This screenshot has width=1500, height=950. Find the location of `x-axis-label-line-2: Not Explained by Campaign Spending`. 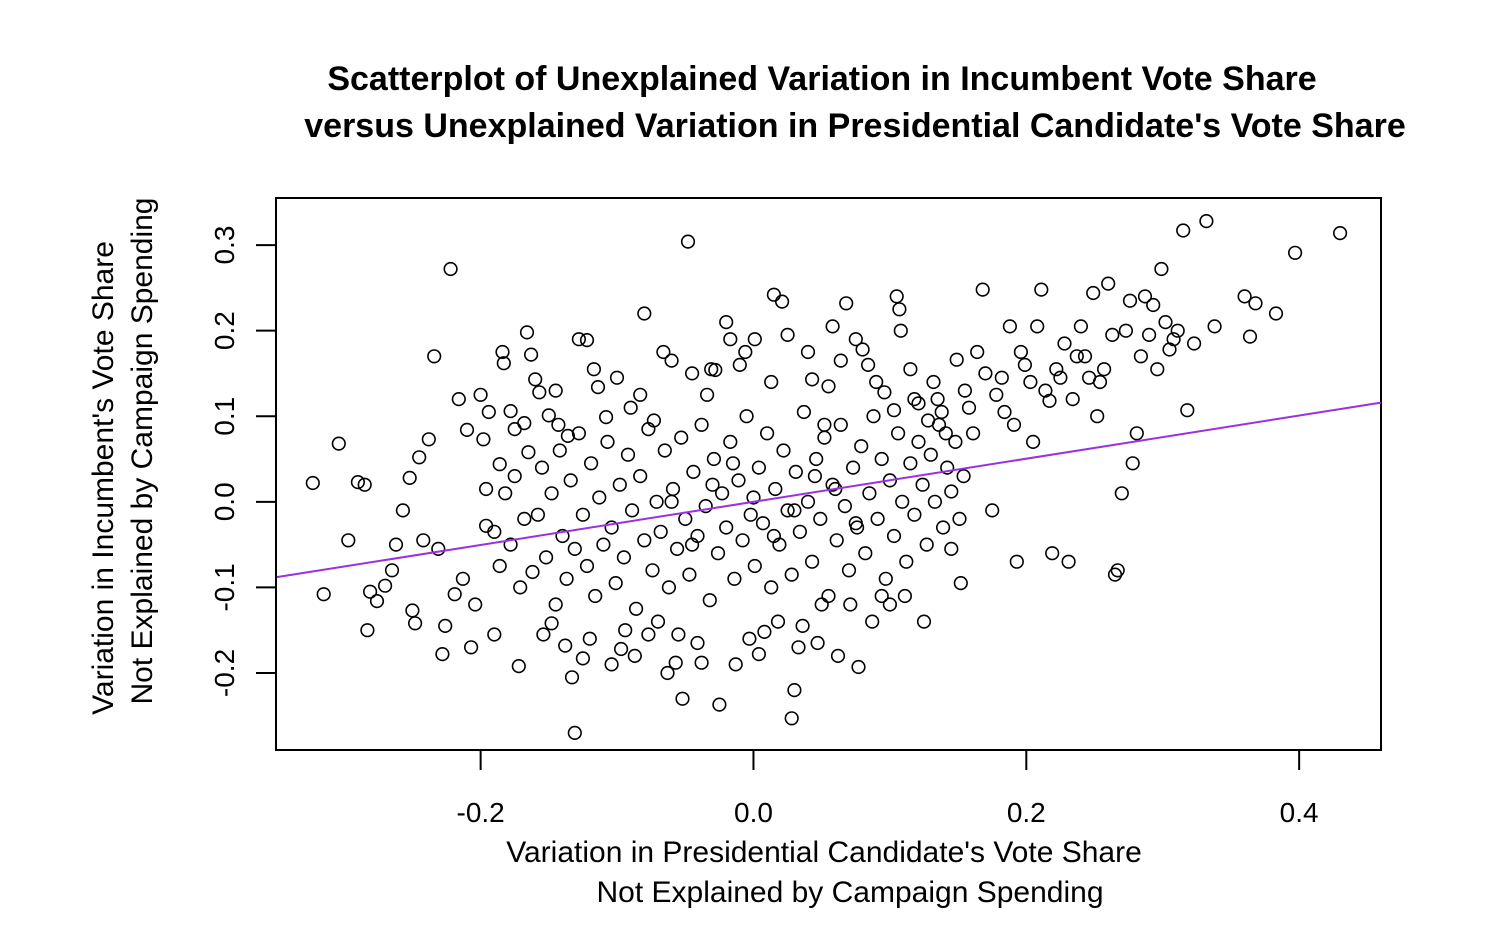

x-axis-label-line-2: Not Explained by Campaign Spending is located at coordinates (850, 892).